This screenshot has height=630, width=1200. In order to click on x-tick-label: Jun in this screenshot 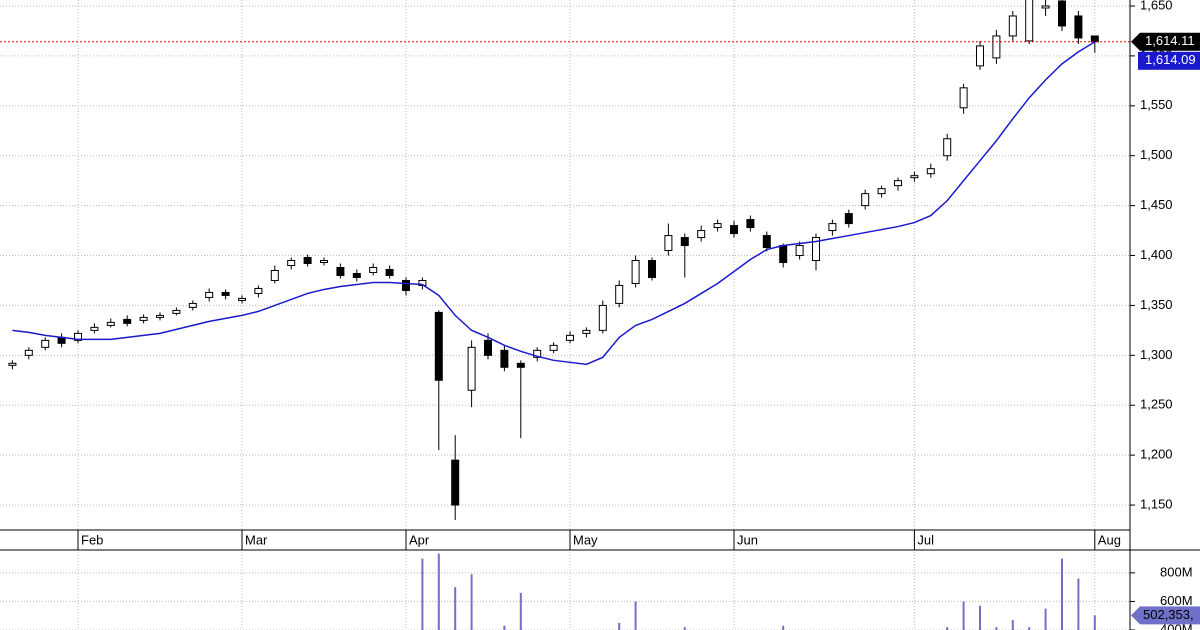, I will do `click(747, 539)`.